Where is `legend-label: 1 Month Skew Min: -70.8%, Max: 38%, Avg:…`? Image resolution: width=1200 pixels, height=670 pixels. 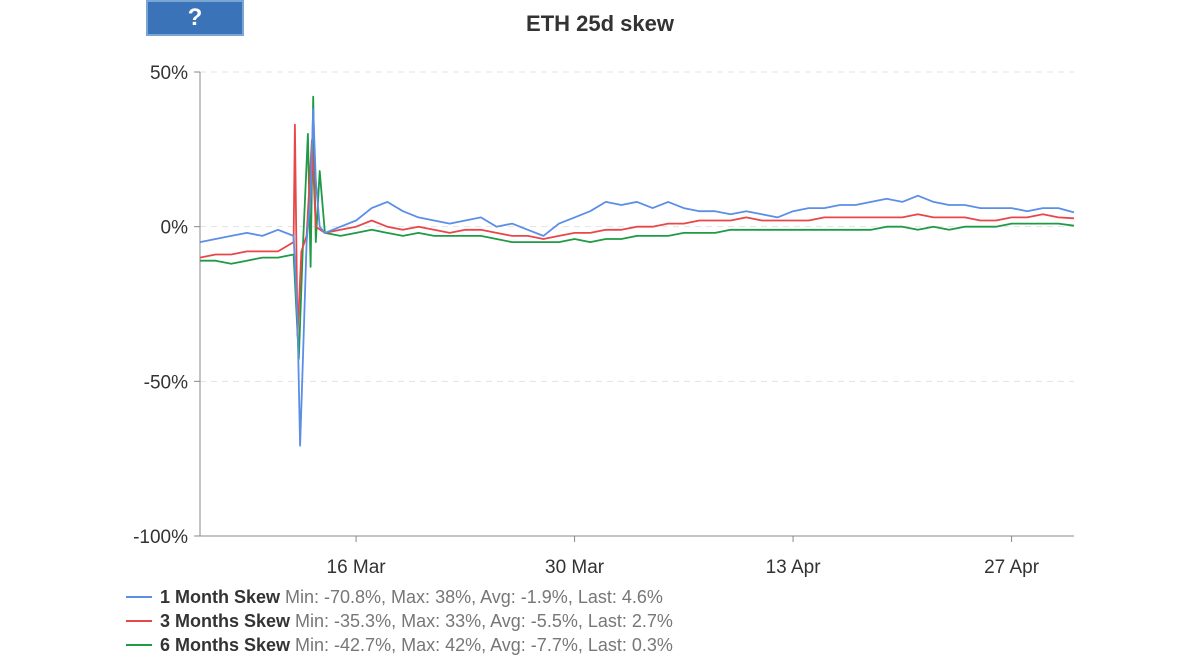 legend-label: 1 Month Skew Min: -70.8%, Max: 38%, Avg:… is located at coordinates (411, 597).